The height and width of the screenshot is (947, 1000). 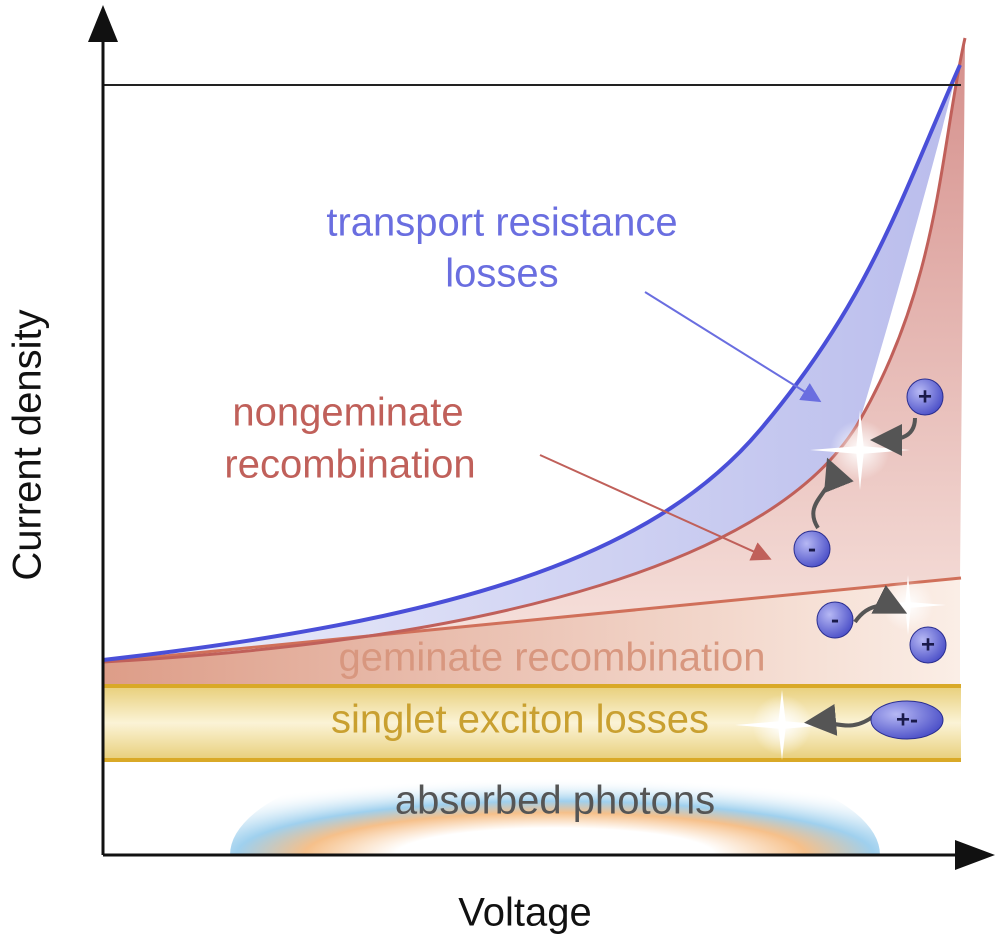 I want to click on exciton, so click(x=907, y=720).